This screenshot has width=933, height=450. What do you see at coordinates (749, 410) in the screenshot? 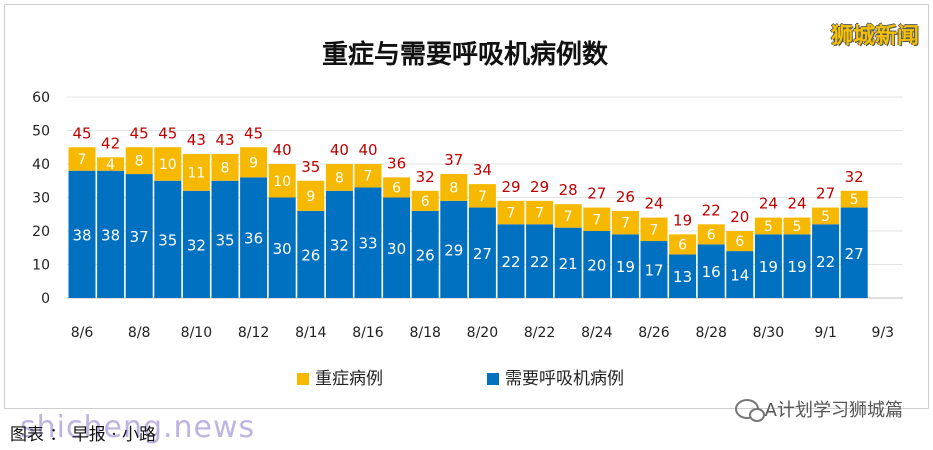
I see `wechat-icon` at bounding box center [749, 410].